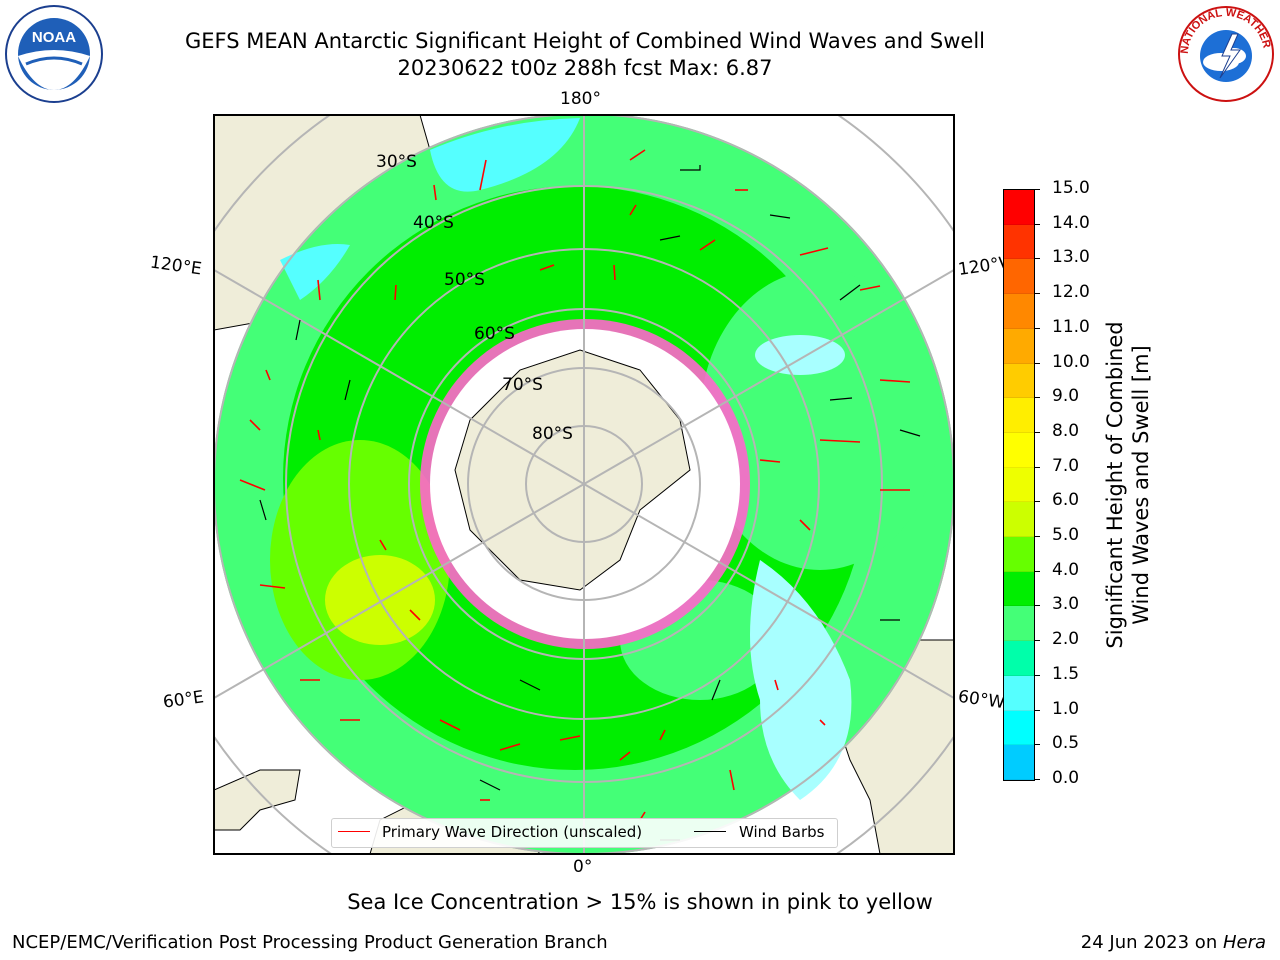  What do you see at coordinates (580, 99) in the screenshot?
I see `lon-label-180: 180°` at bounding box center [580, 99].